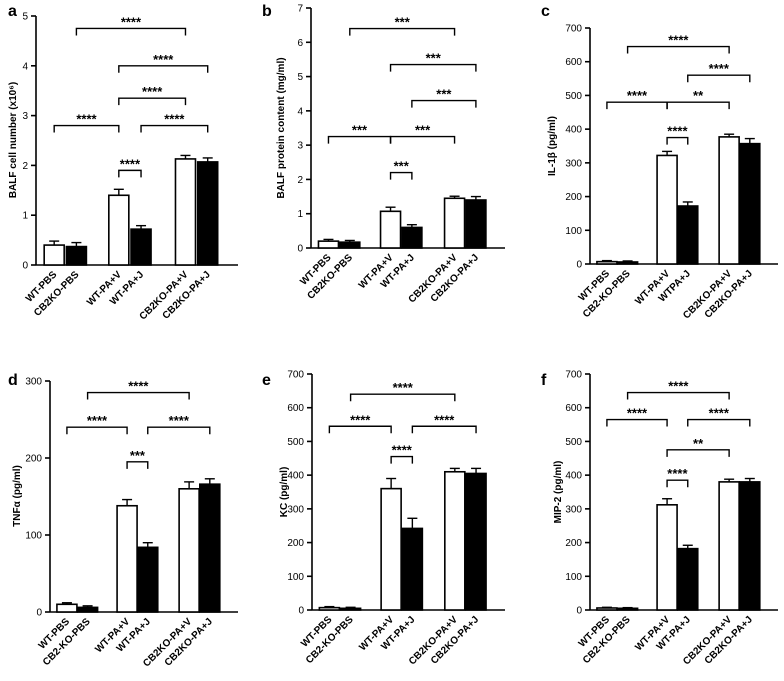 The width and height of the screenshot is (784, 681). Describe the element at coordinates (607, 262) in the screenshot. I see `bar-wt-pbs` at that location.